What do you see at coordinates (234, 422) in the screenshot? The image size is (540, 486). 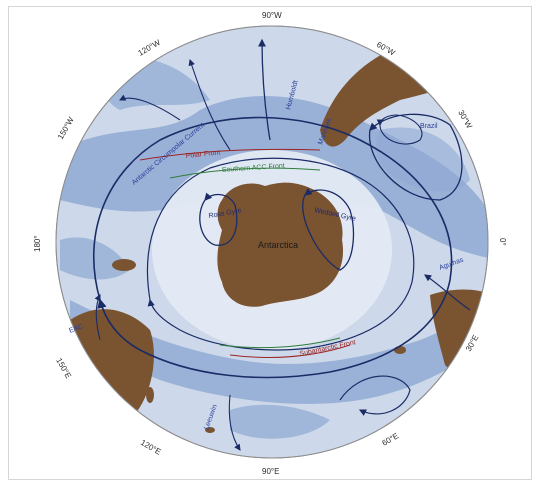 I see `leeuwin-current` at bounding box center [234, 422].